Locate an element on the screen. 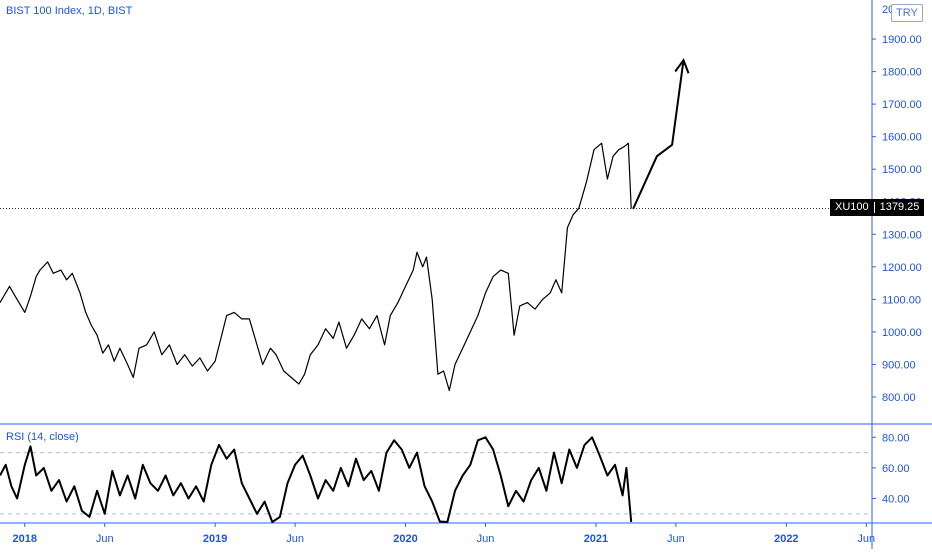 The image size is (932, 555). projection-arrowhead is located at coordinates (682, 66).